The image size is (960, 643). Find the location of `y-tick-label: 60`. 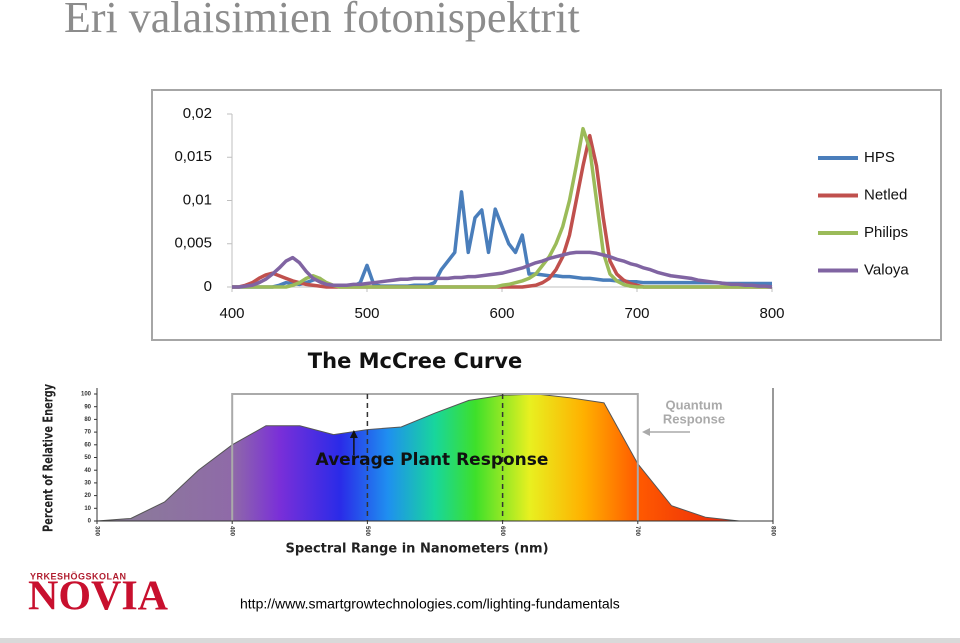

y-tick-label: 60 is located at coordinates (87, 445).